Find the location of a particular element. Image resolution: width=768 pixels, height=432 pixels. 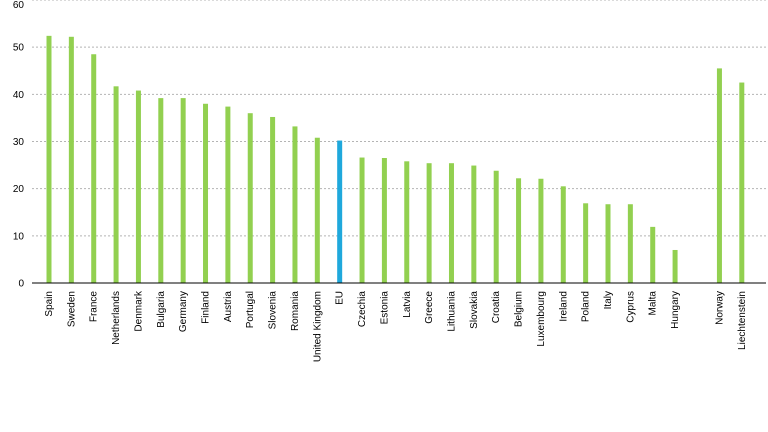

bar-denmark is located at coordinates (138, 186).